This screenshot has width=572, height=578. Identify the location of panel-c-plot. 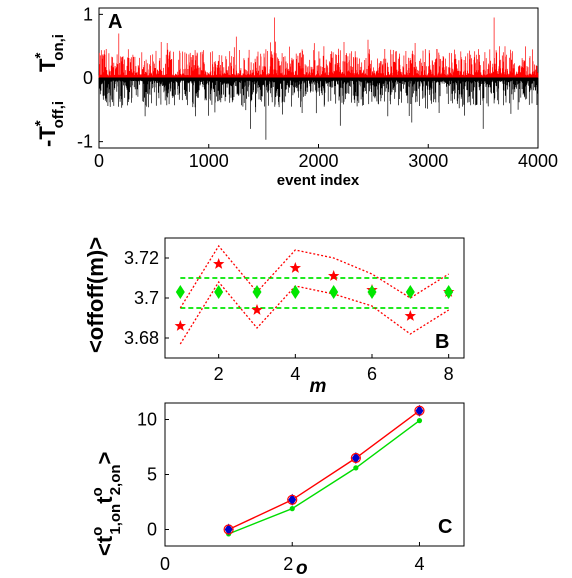
(324, 470).